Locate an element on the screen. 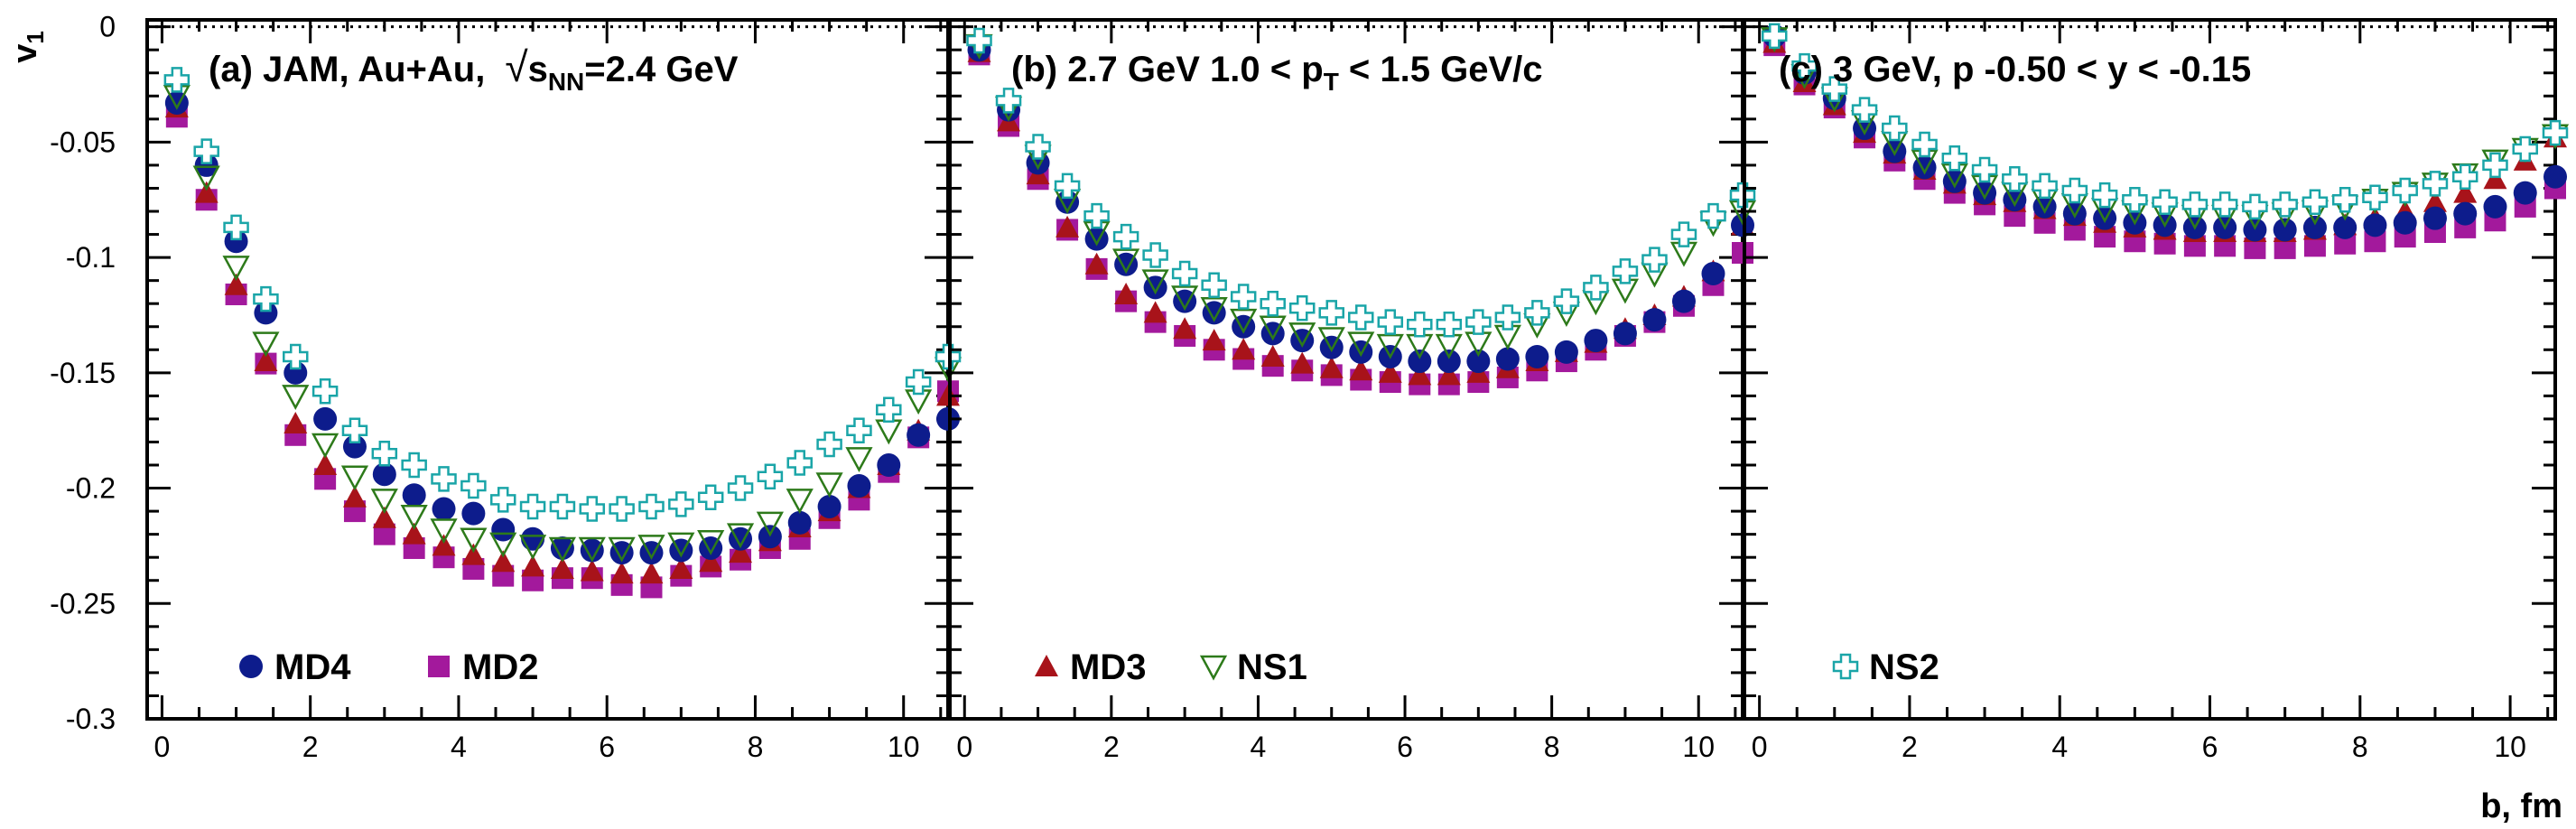  y-tick-label: -0.1 is located at coordinates (91, 257).